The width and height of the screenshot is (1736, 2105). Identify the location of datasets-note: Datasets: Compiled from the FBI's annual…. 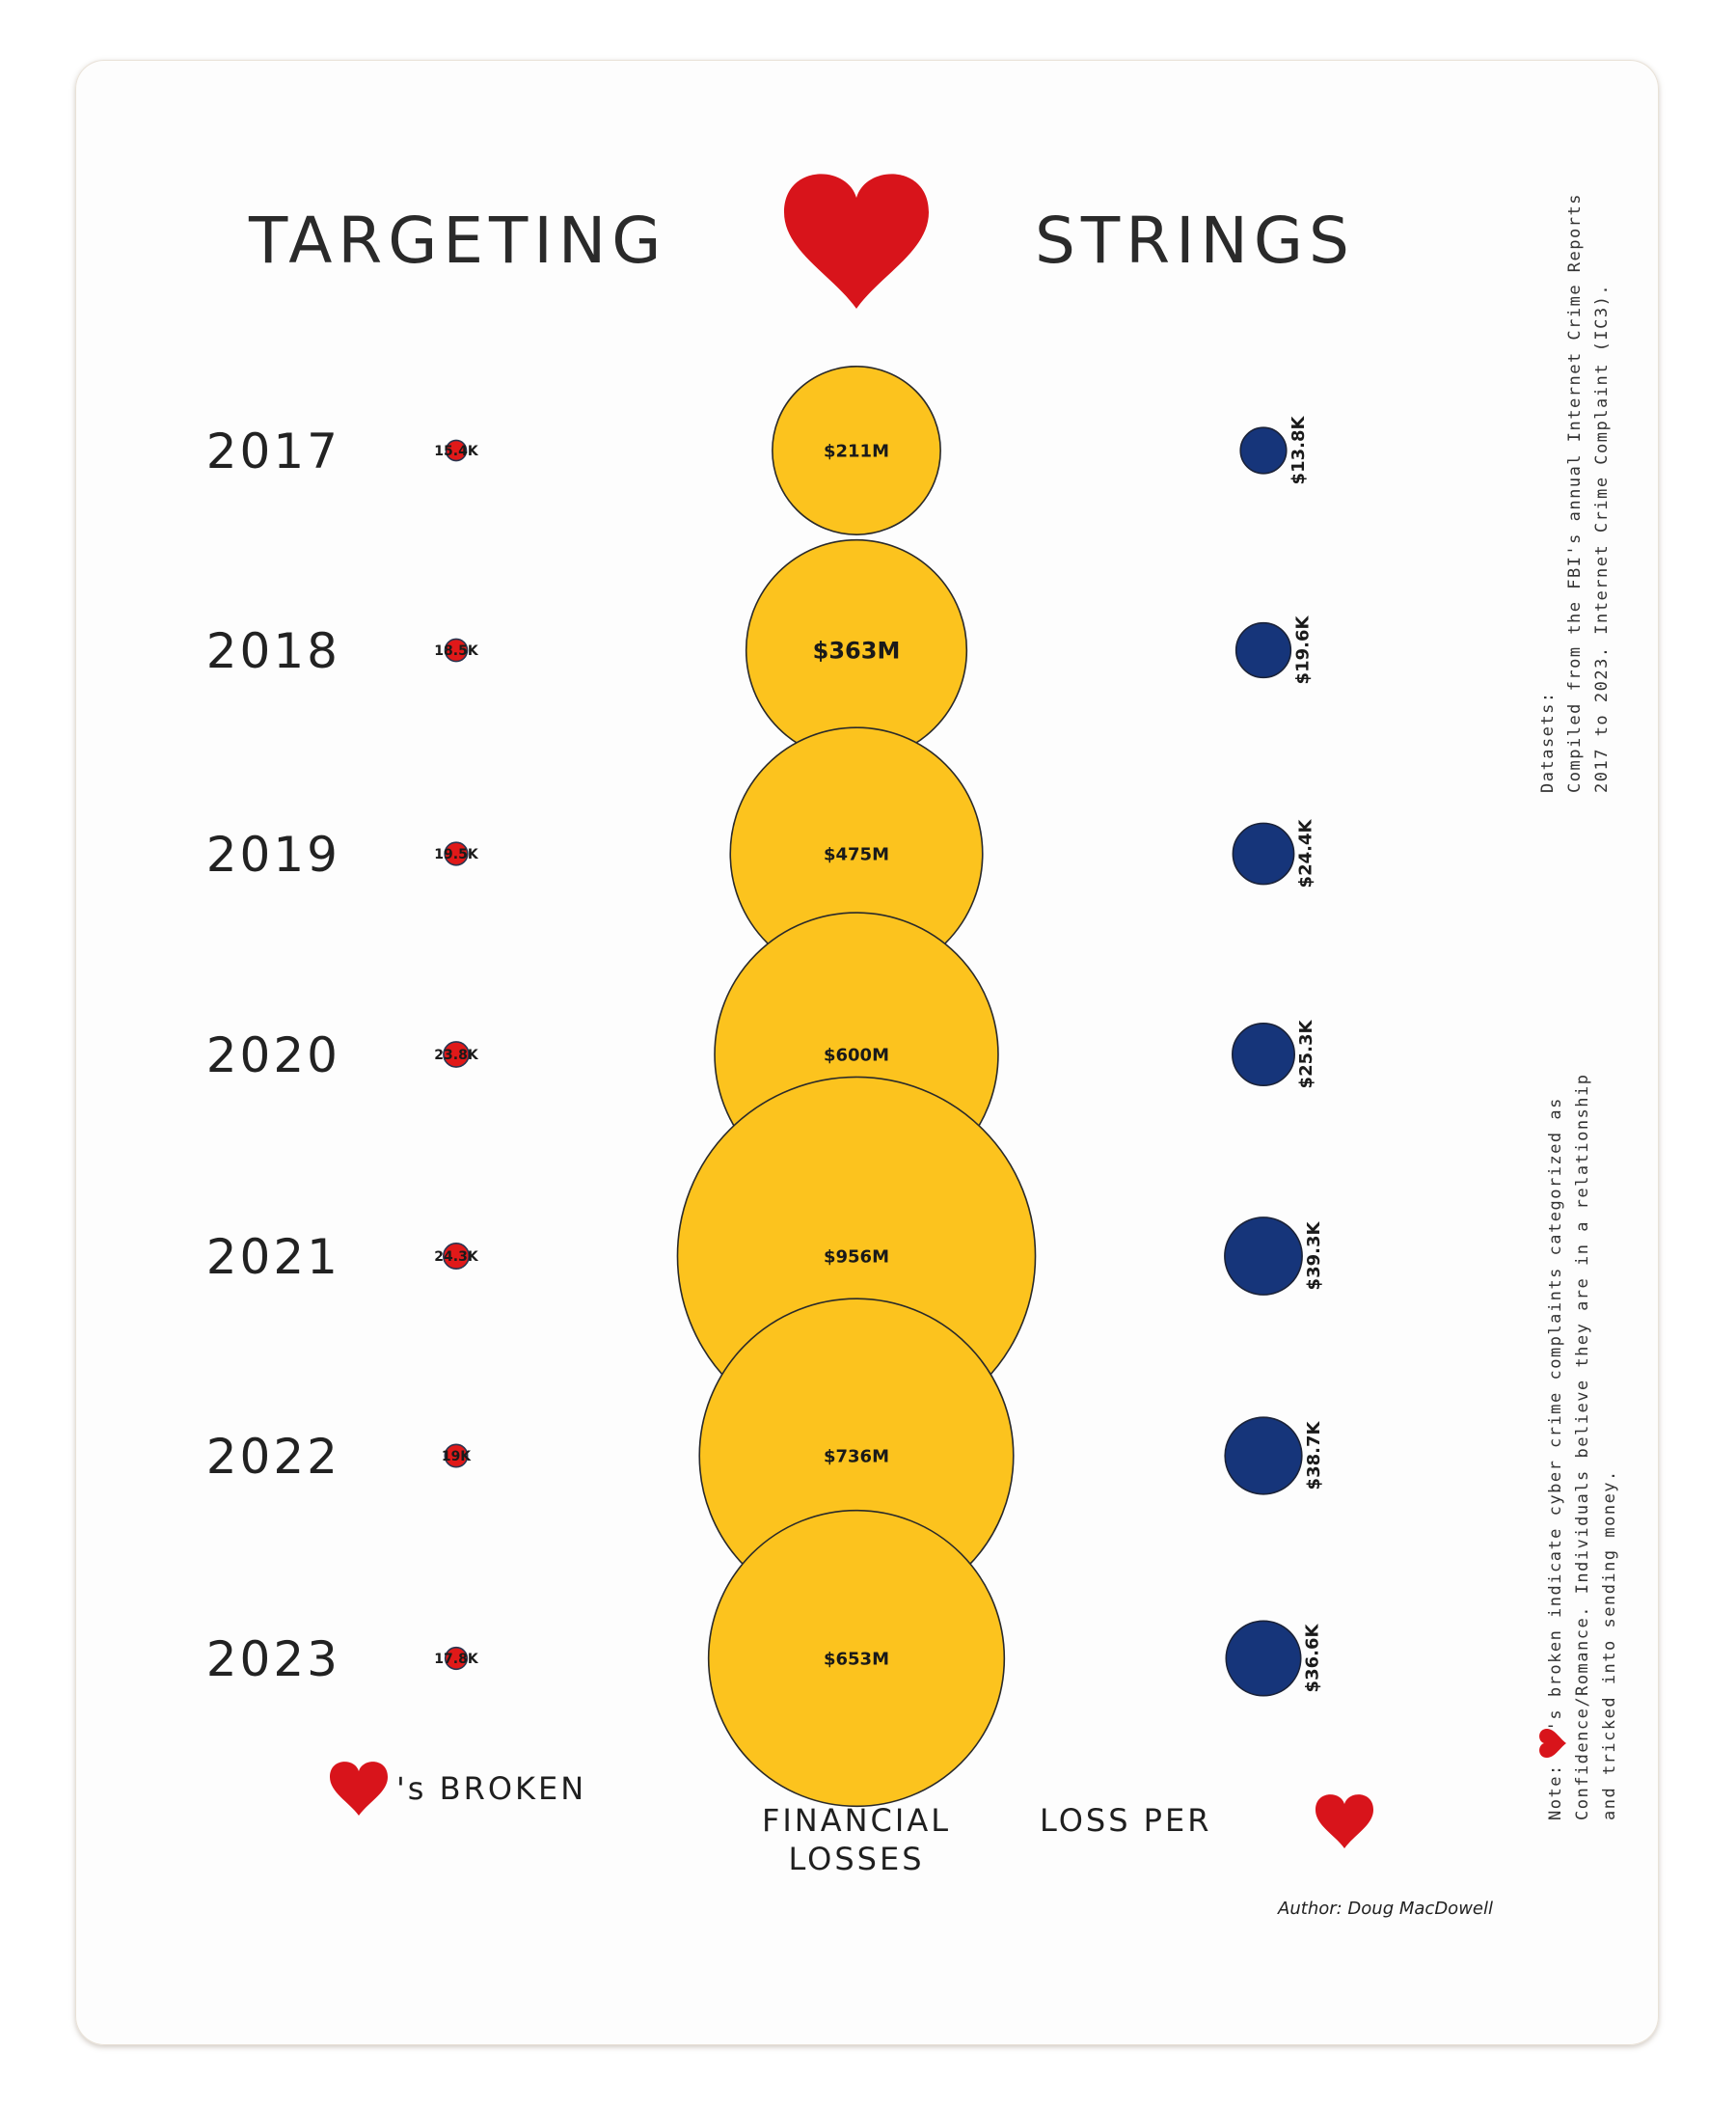
(1575, 493).